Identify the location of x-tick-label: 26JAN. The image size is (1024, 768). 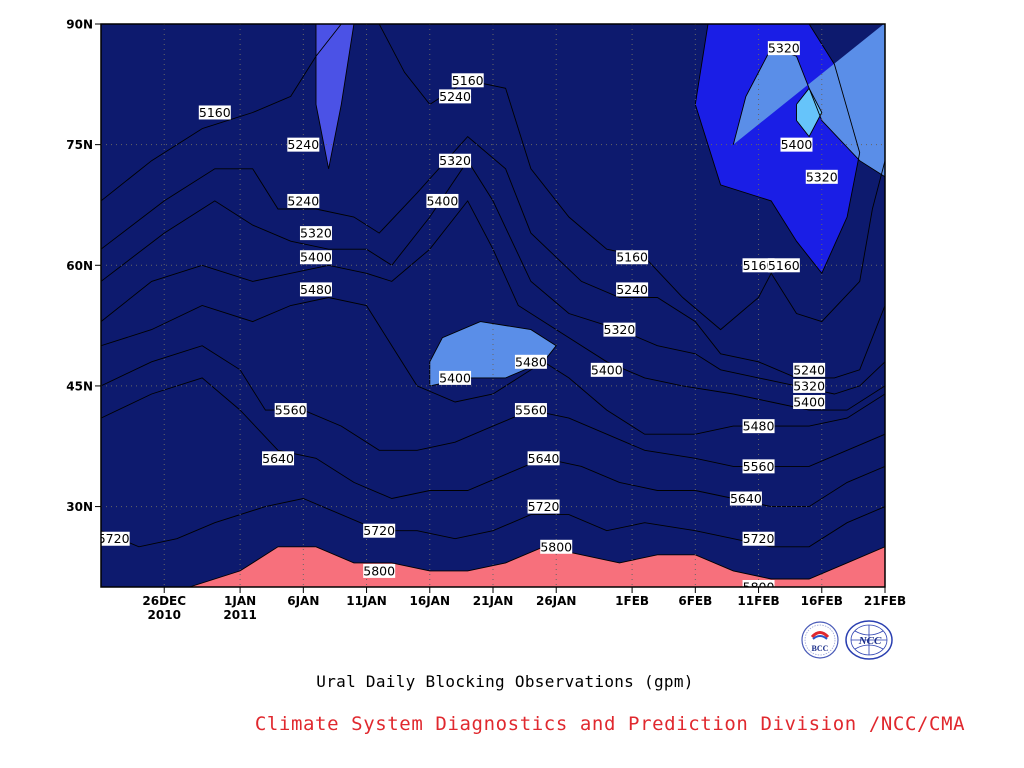
(556, 601).